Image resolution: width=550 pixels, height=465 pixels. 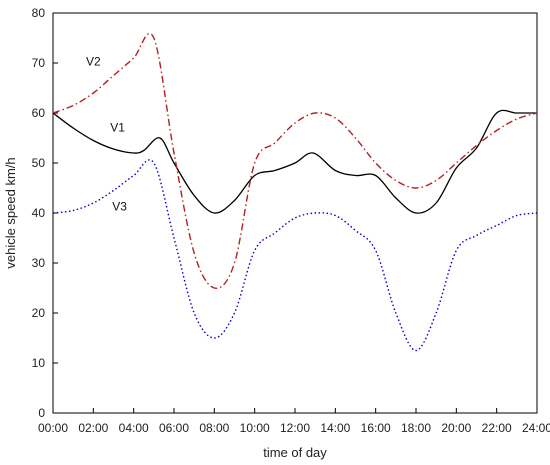 What do you see at coordinates (174, 428) in the screenshot?
I see `x-tick-label: 06:00` at bounding box center [174, 428].